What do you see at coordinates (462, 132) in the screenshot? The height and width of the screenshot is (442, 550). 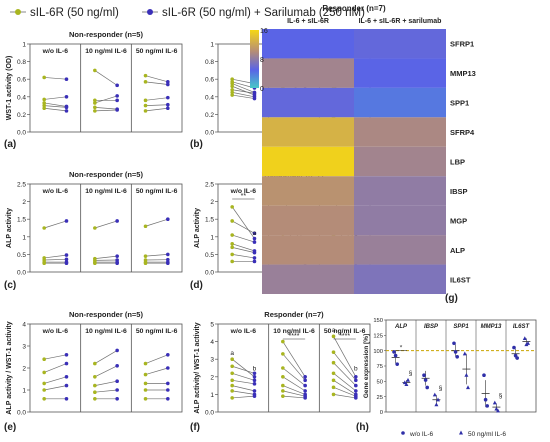 I see `heatmap-row-label: SFRP4` at bounding box center [462, 132].